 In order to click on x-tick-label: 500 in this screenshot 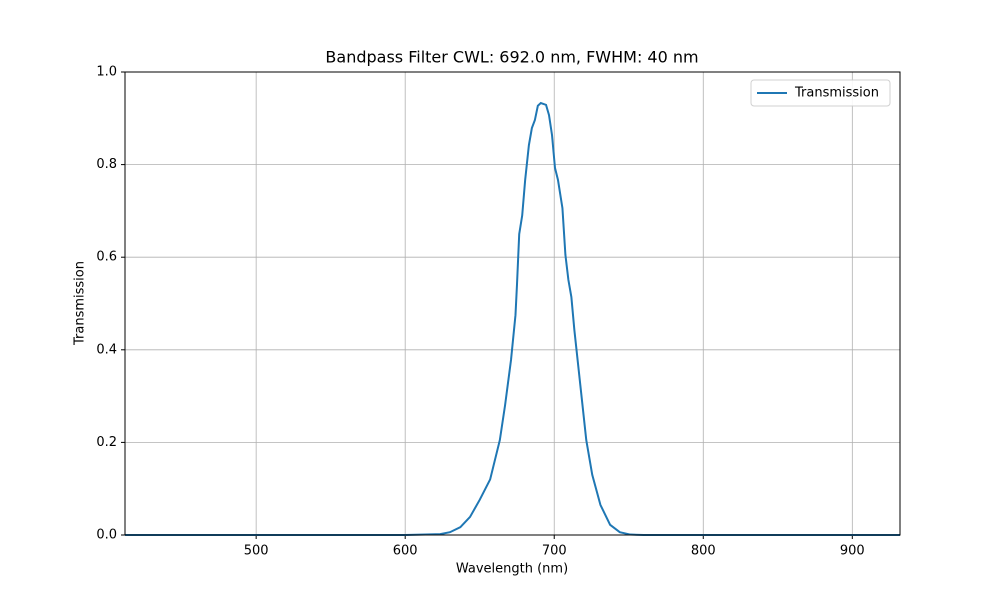, I will do `click(256, 551)`.